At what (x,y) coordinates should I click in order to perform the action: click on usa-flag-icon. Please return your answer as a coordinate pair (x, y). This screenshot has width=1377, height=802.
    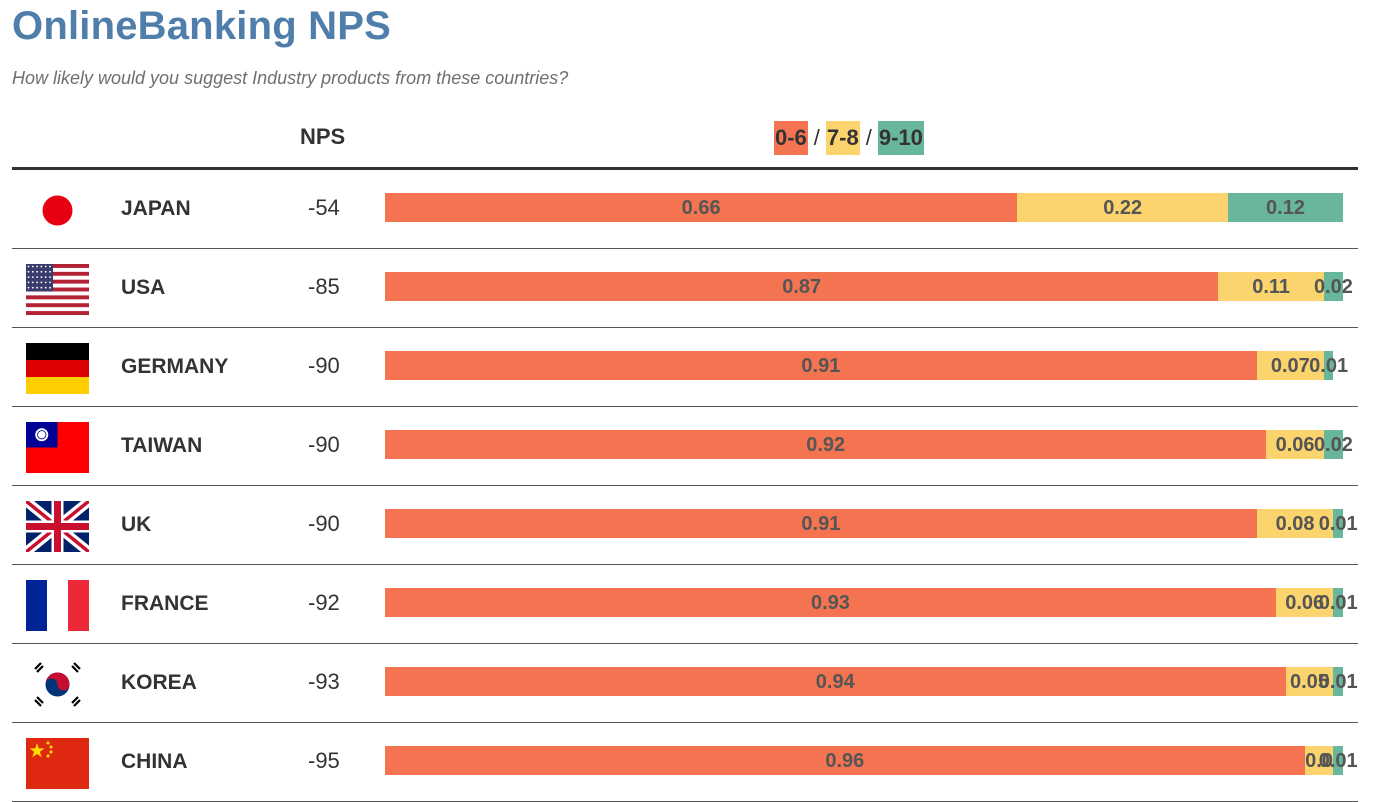
    Looking at the image, I should click on (57, 289).